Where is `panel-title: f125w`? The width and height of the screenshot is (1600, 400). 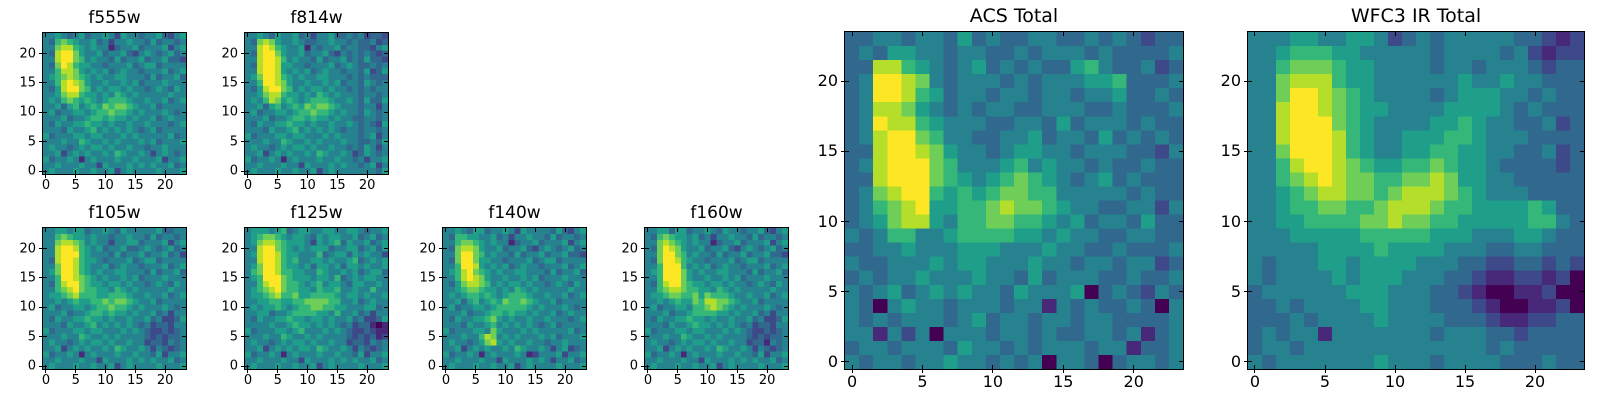
panel-title: f125w is located at coordinates (316, 213).